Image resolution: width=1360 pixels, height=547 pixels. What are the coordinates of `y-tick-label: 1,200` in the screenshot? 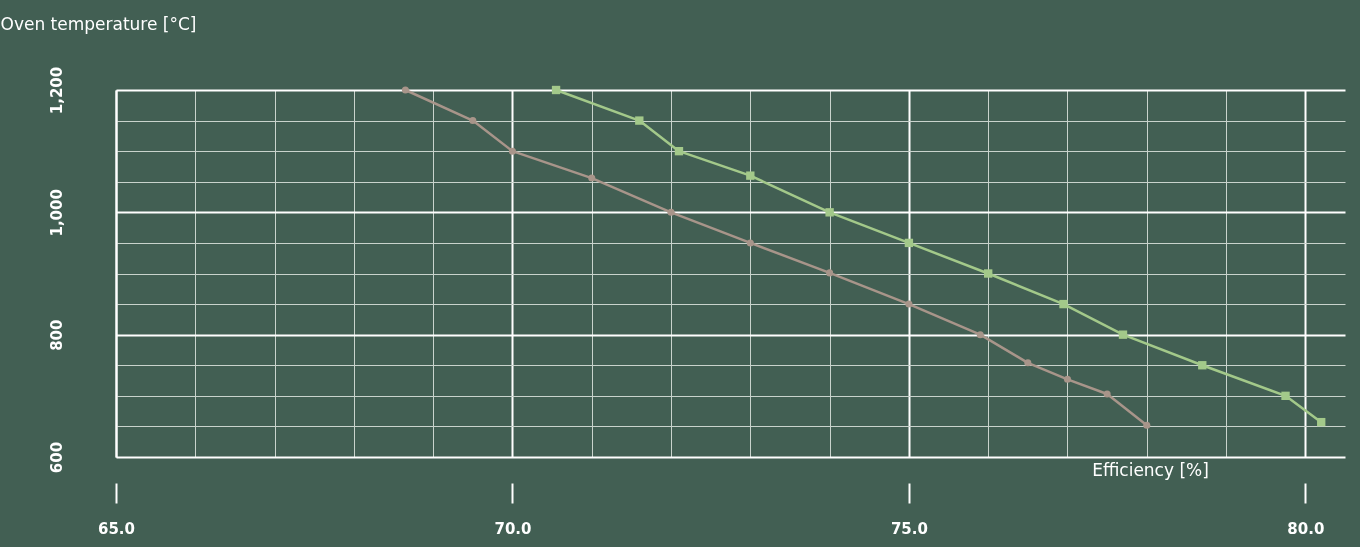 It's located at (56, 90).